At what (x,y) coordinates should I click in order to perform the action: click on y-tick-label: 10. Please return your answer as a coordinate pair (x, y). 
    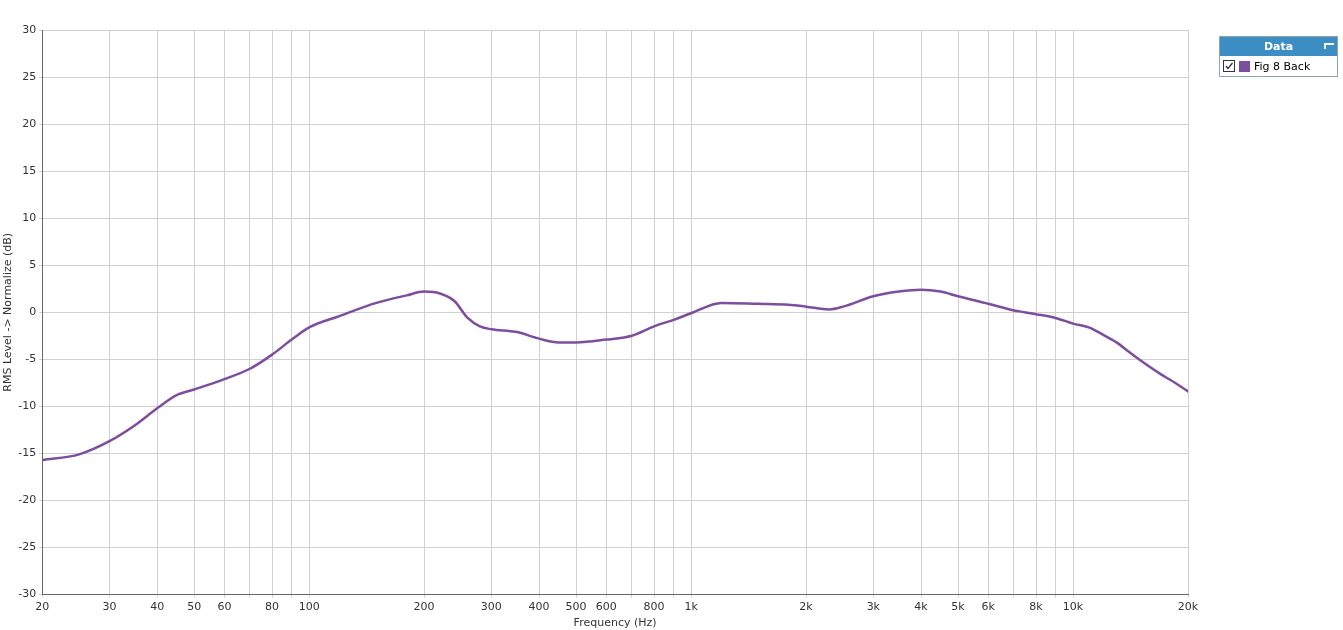
    Looking at the image, I should click on (29, 218).